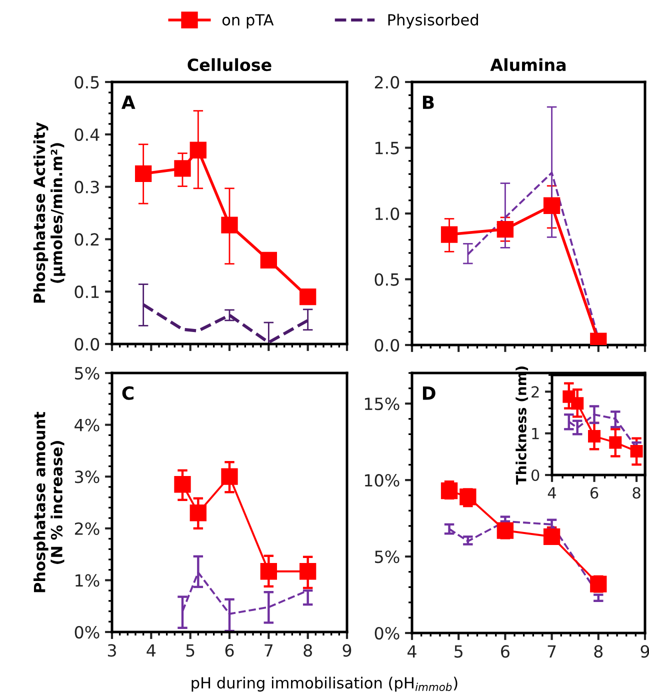 This screenshot has height=700, width=649. What do you see at coordinates (87, 134) in the screenshot?
I see `y-tick-label: 0.4` at bounding box center [87, 134].